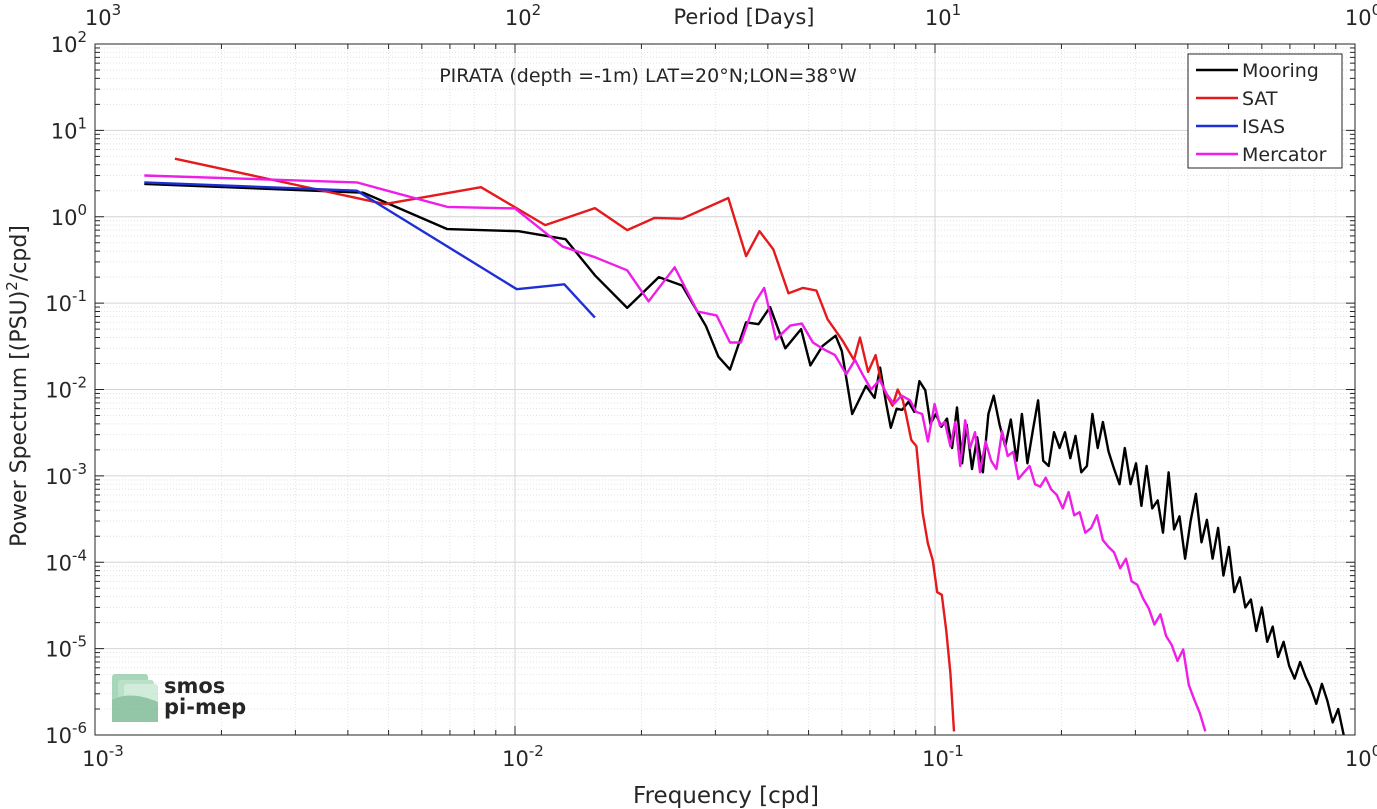 This screenshot has height=809, width=1377. I want to click on y-tick-label: 10⁻³, so click(66, 474).